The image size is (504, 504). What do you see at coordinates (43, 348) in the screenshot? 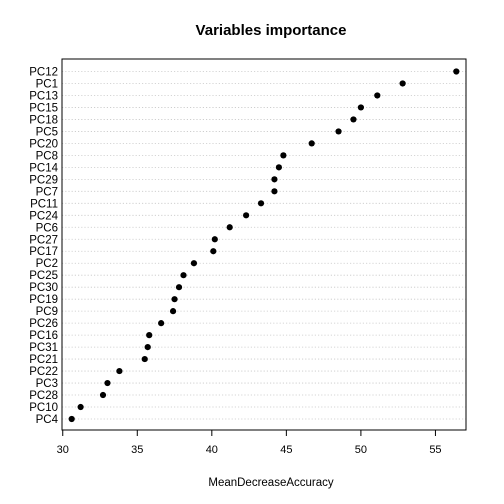
I see `category-label: PC31` at bounding box center [43, 348].